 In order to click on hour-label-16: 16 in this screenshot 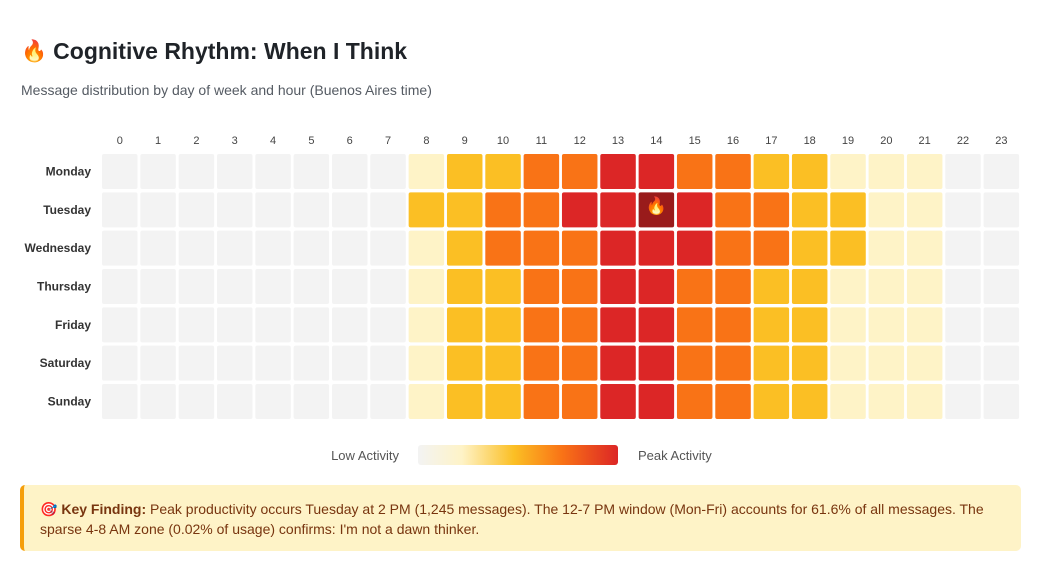, I will do `click(733, 141)`.